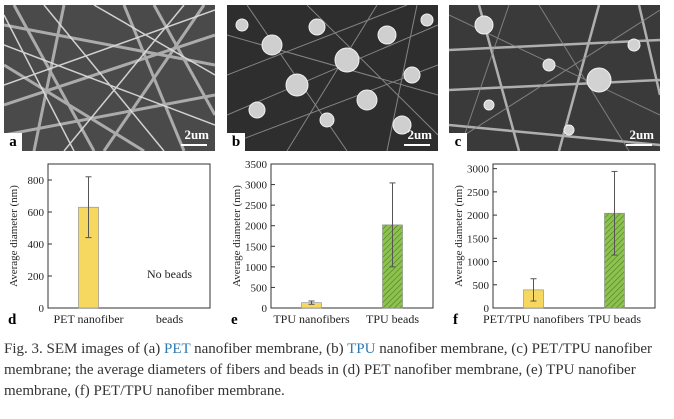  What do you see at coordinates (311, 319) in the screenshot?
I see `x-tick-label: TPU nanofibers` at bounding box center [311, 319].